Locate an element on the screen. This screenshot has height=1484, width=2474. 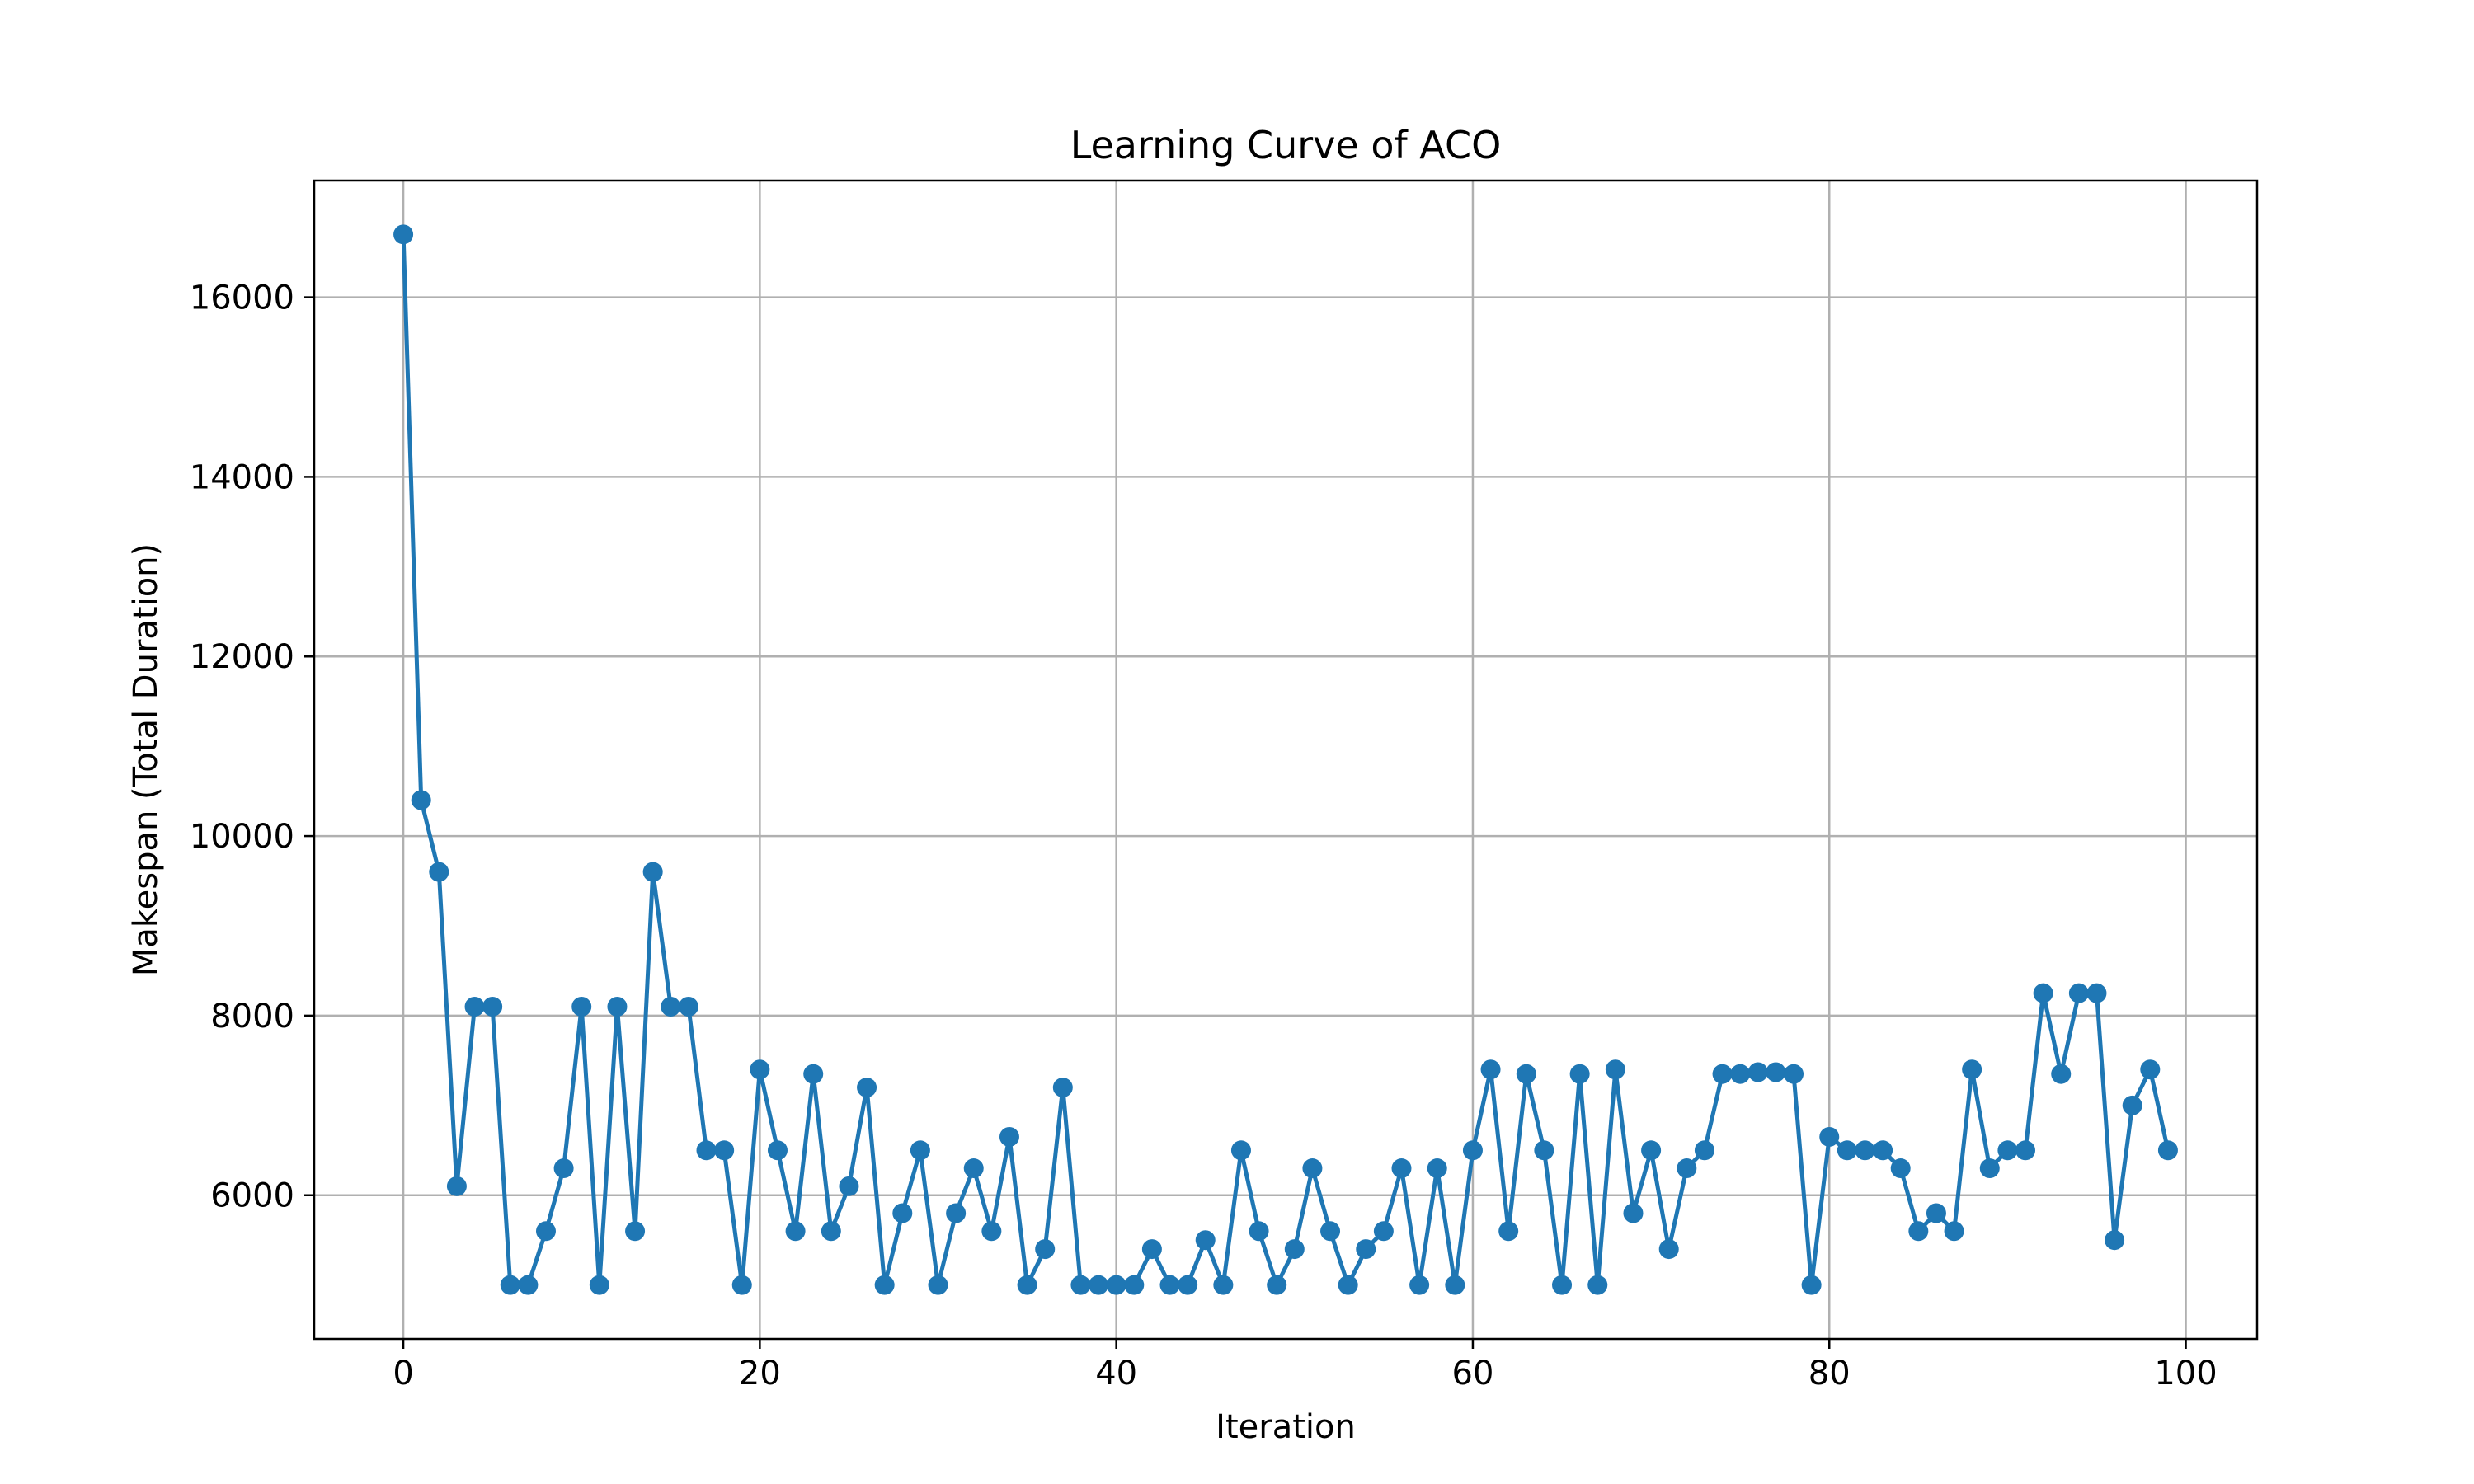
x-tick-label: 40 is located at coordinates (1116, 1373).